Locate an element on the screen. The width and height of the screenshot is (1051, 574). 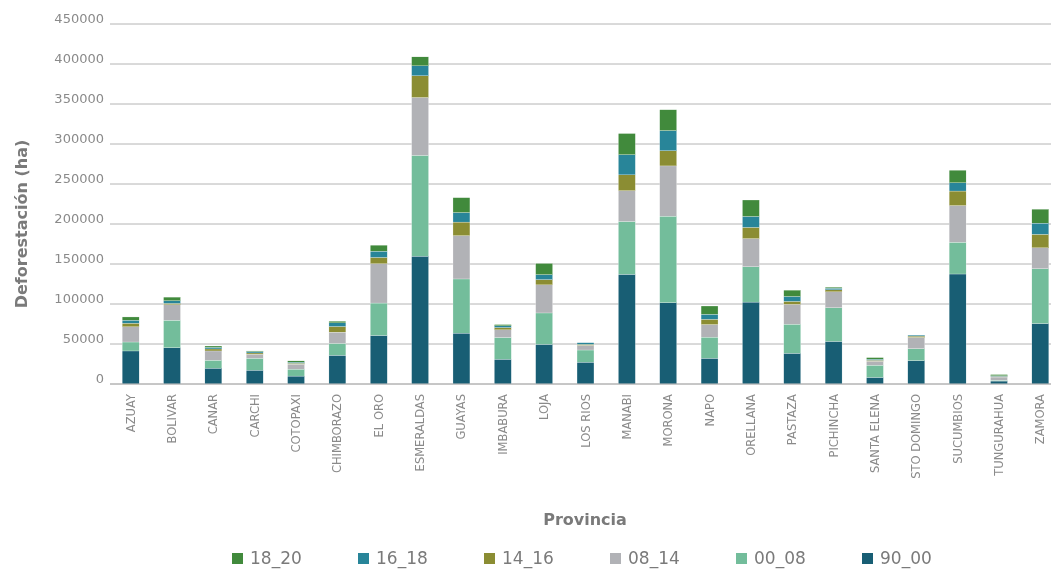
x-tick-label: ESMERALDAS is located at coordinates (420, 433).